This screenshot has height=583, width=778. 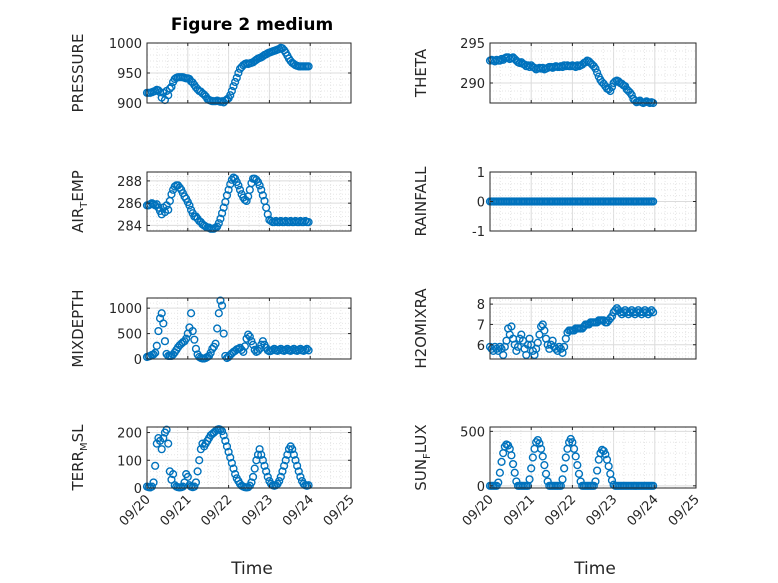 I want to click on y-axis-label: RAINFALL, so click(x=421, y=201).